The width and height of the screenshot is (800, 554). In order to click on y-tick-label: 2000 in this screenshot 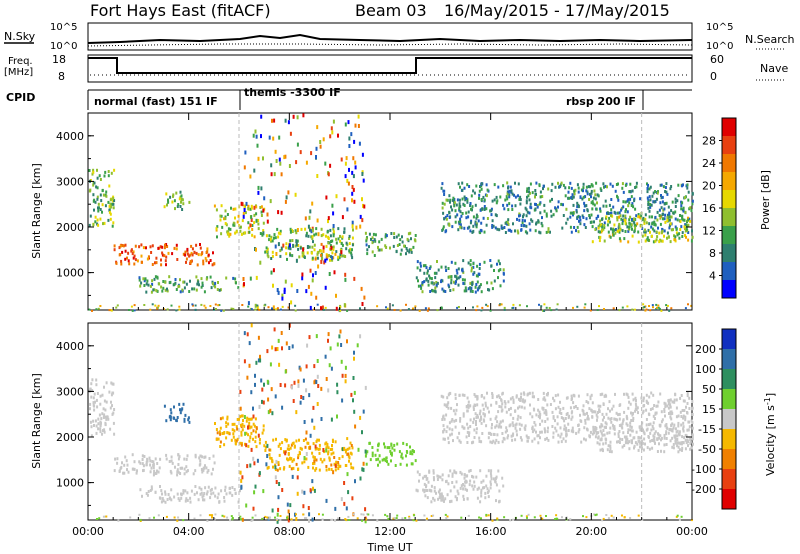, I will do `click(70, 227)`.